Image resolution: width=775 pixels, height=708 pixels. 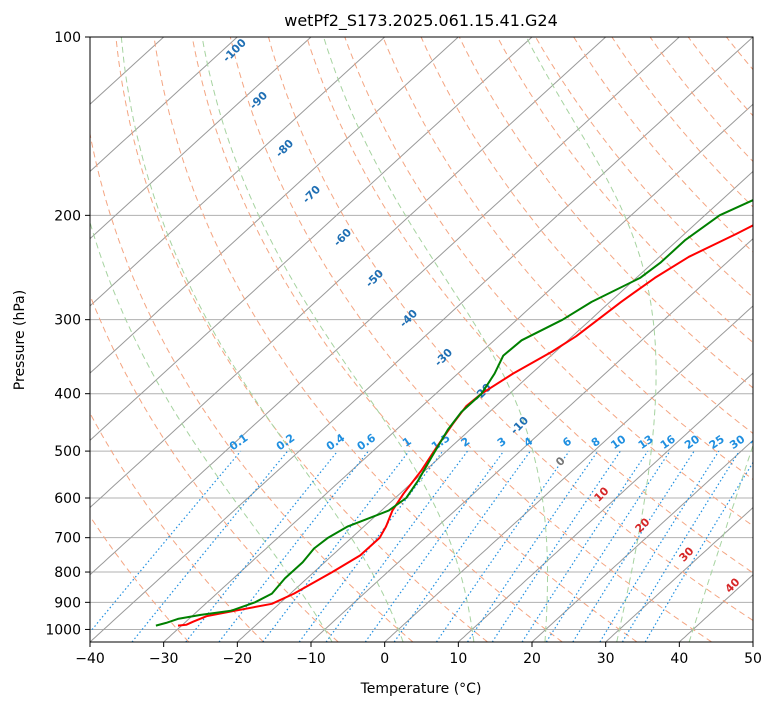 I want to click on y-tick-label: 400, so click(x=67, y=395).